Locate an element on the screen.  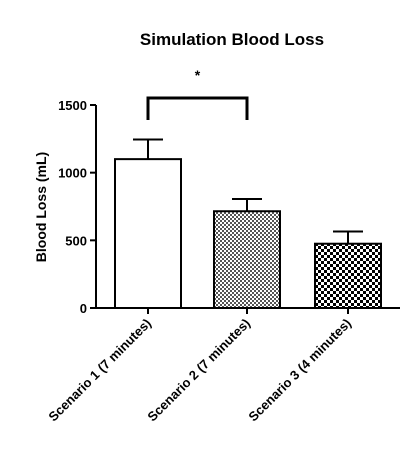
x-tick-label: Scenario 2 (7 minutes) is located at coordinates (198, 370).